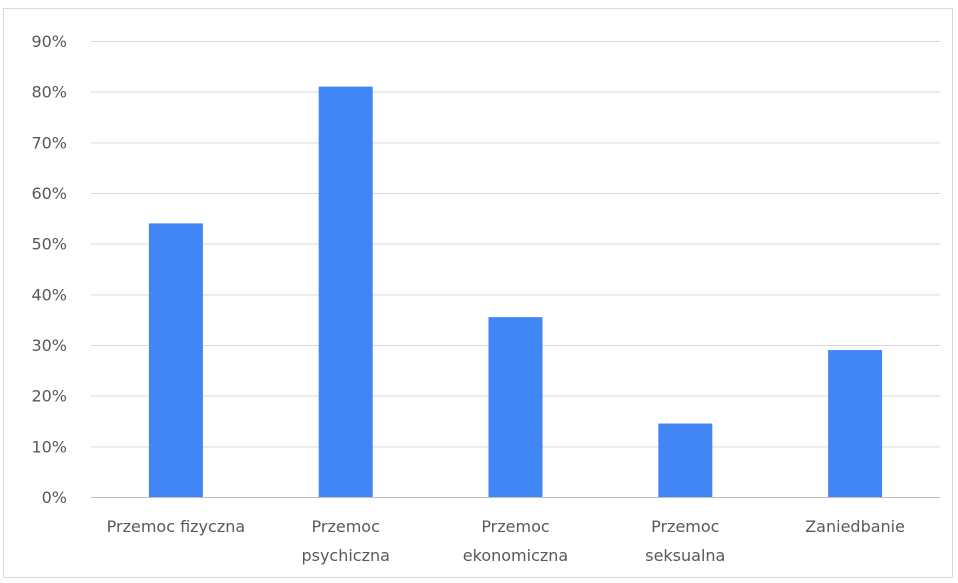 Image resolution: width=958 pixels, height=583 pixels. What do you see at coordinates (49, 244) in the screenshot?
I see `y-tick-label: 50%` at bounding box center [49, 244].